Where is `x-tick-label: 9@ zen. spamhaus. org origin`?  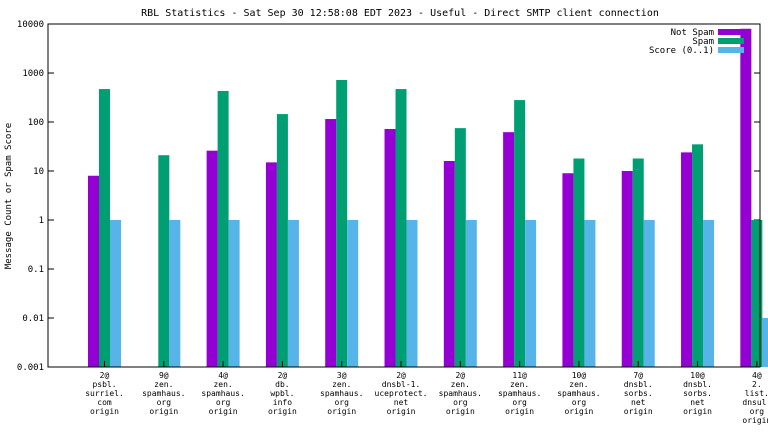
x-tick-label: 9@ zen. spamhaus. org origin is located at coordinates (163, 393).